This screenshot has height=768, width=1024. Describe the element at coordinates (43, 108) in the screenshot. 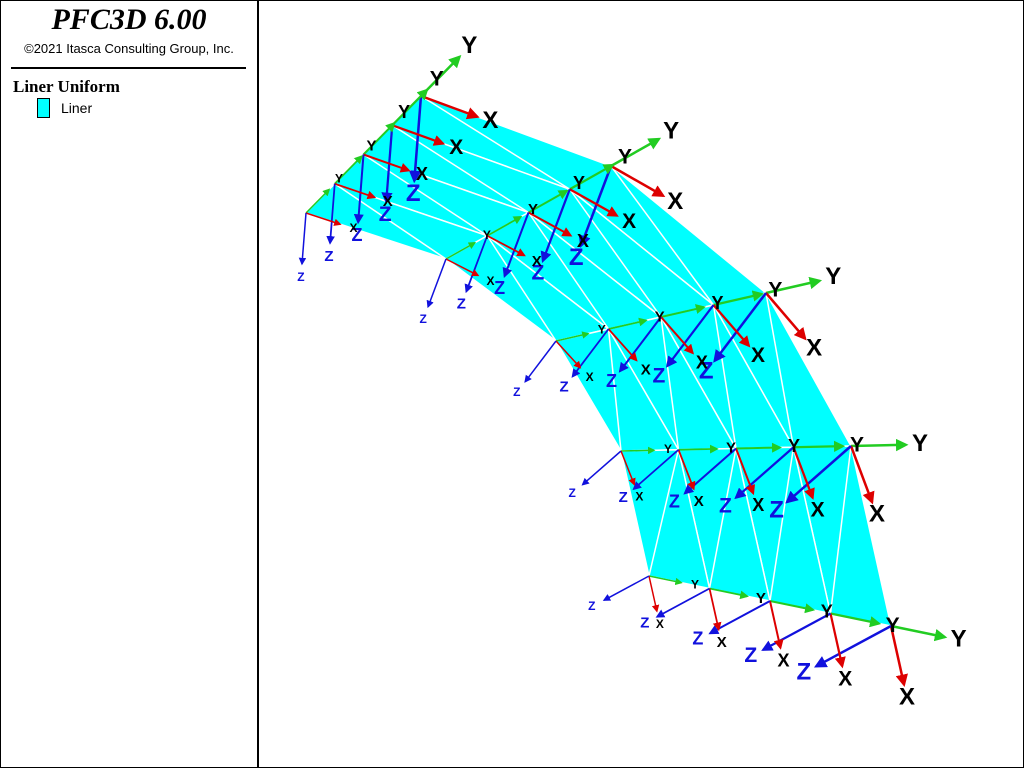

I see `legend-swatch` at that location.